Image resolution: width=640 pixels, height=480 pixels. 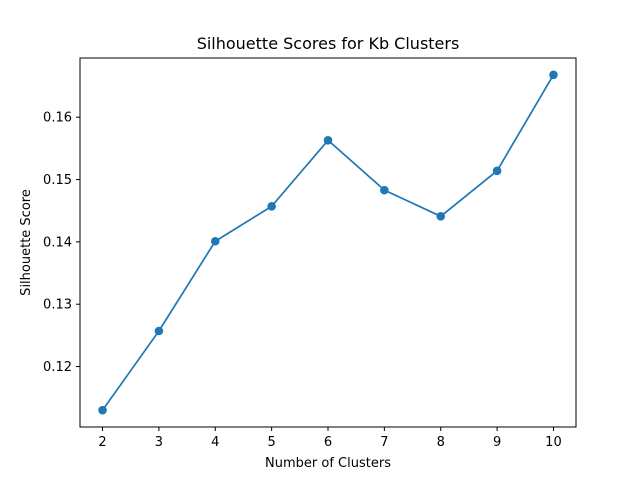 I want to click on y-tick-label: 0.14, so click(x=57, y=242).